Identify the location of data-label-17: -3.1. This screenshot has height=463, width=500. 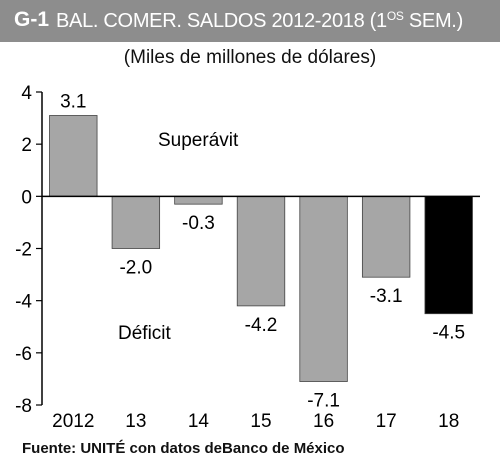
(386, 296).